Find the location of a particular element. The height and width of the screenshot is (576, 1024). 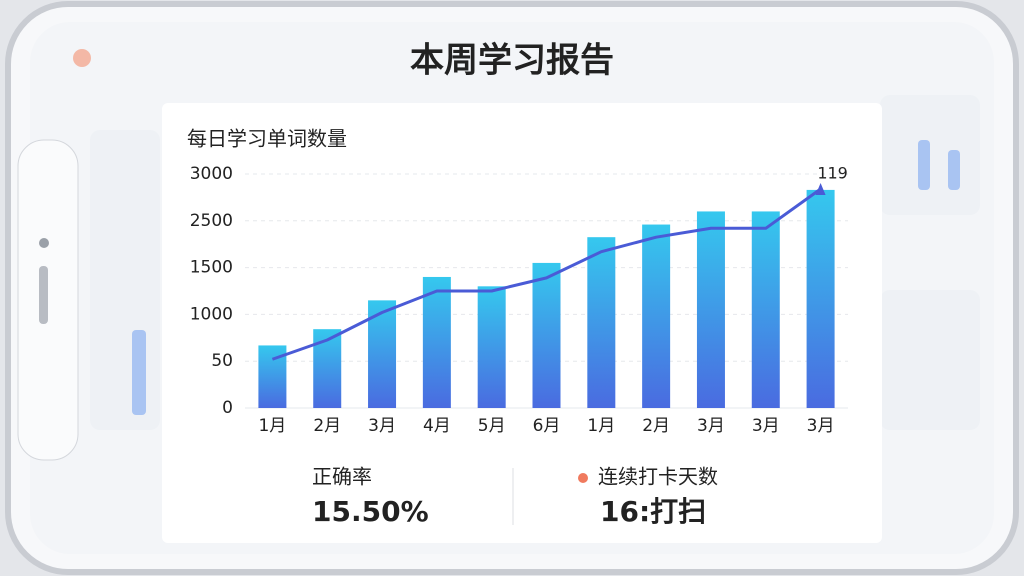

stat-label: 连续打卡天数 is located at coordinates (658, 477).